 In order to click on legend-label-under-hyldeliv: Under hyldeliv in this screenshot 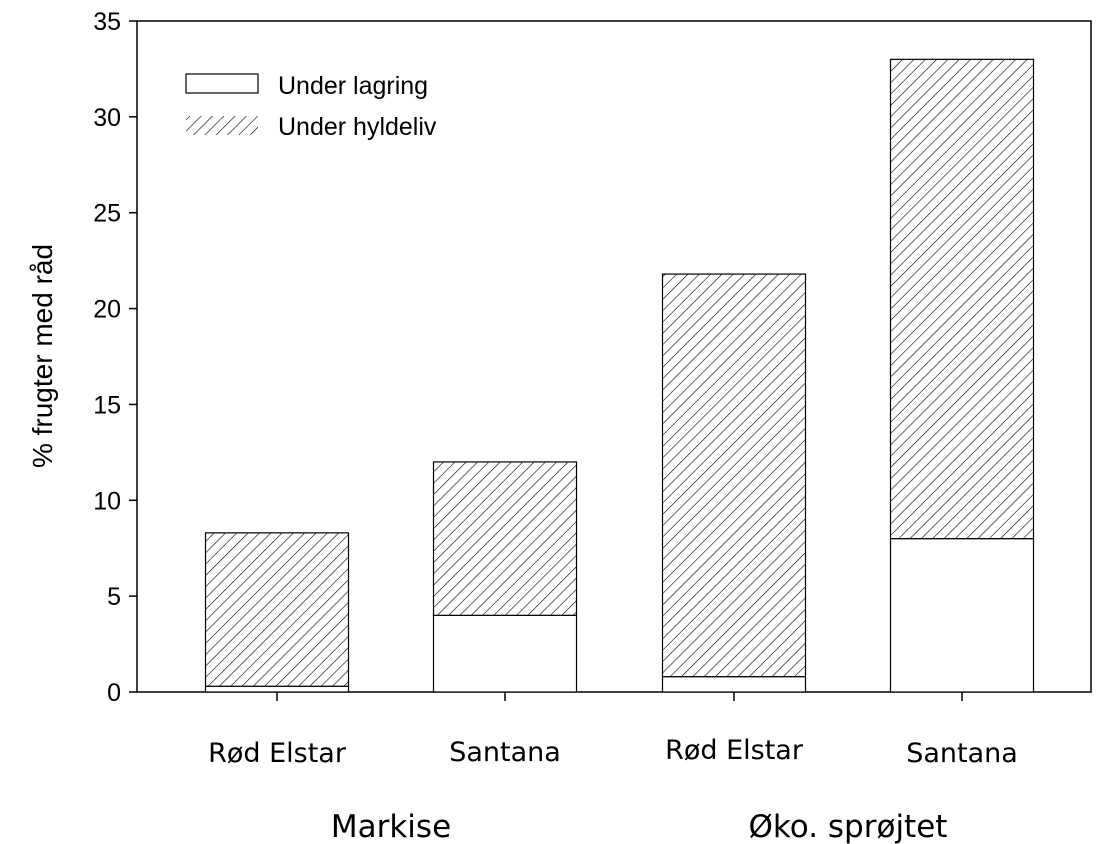, I will do `click(357, 127)`.